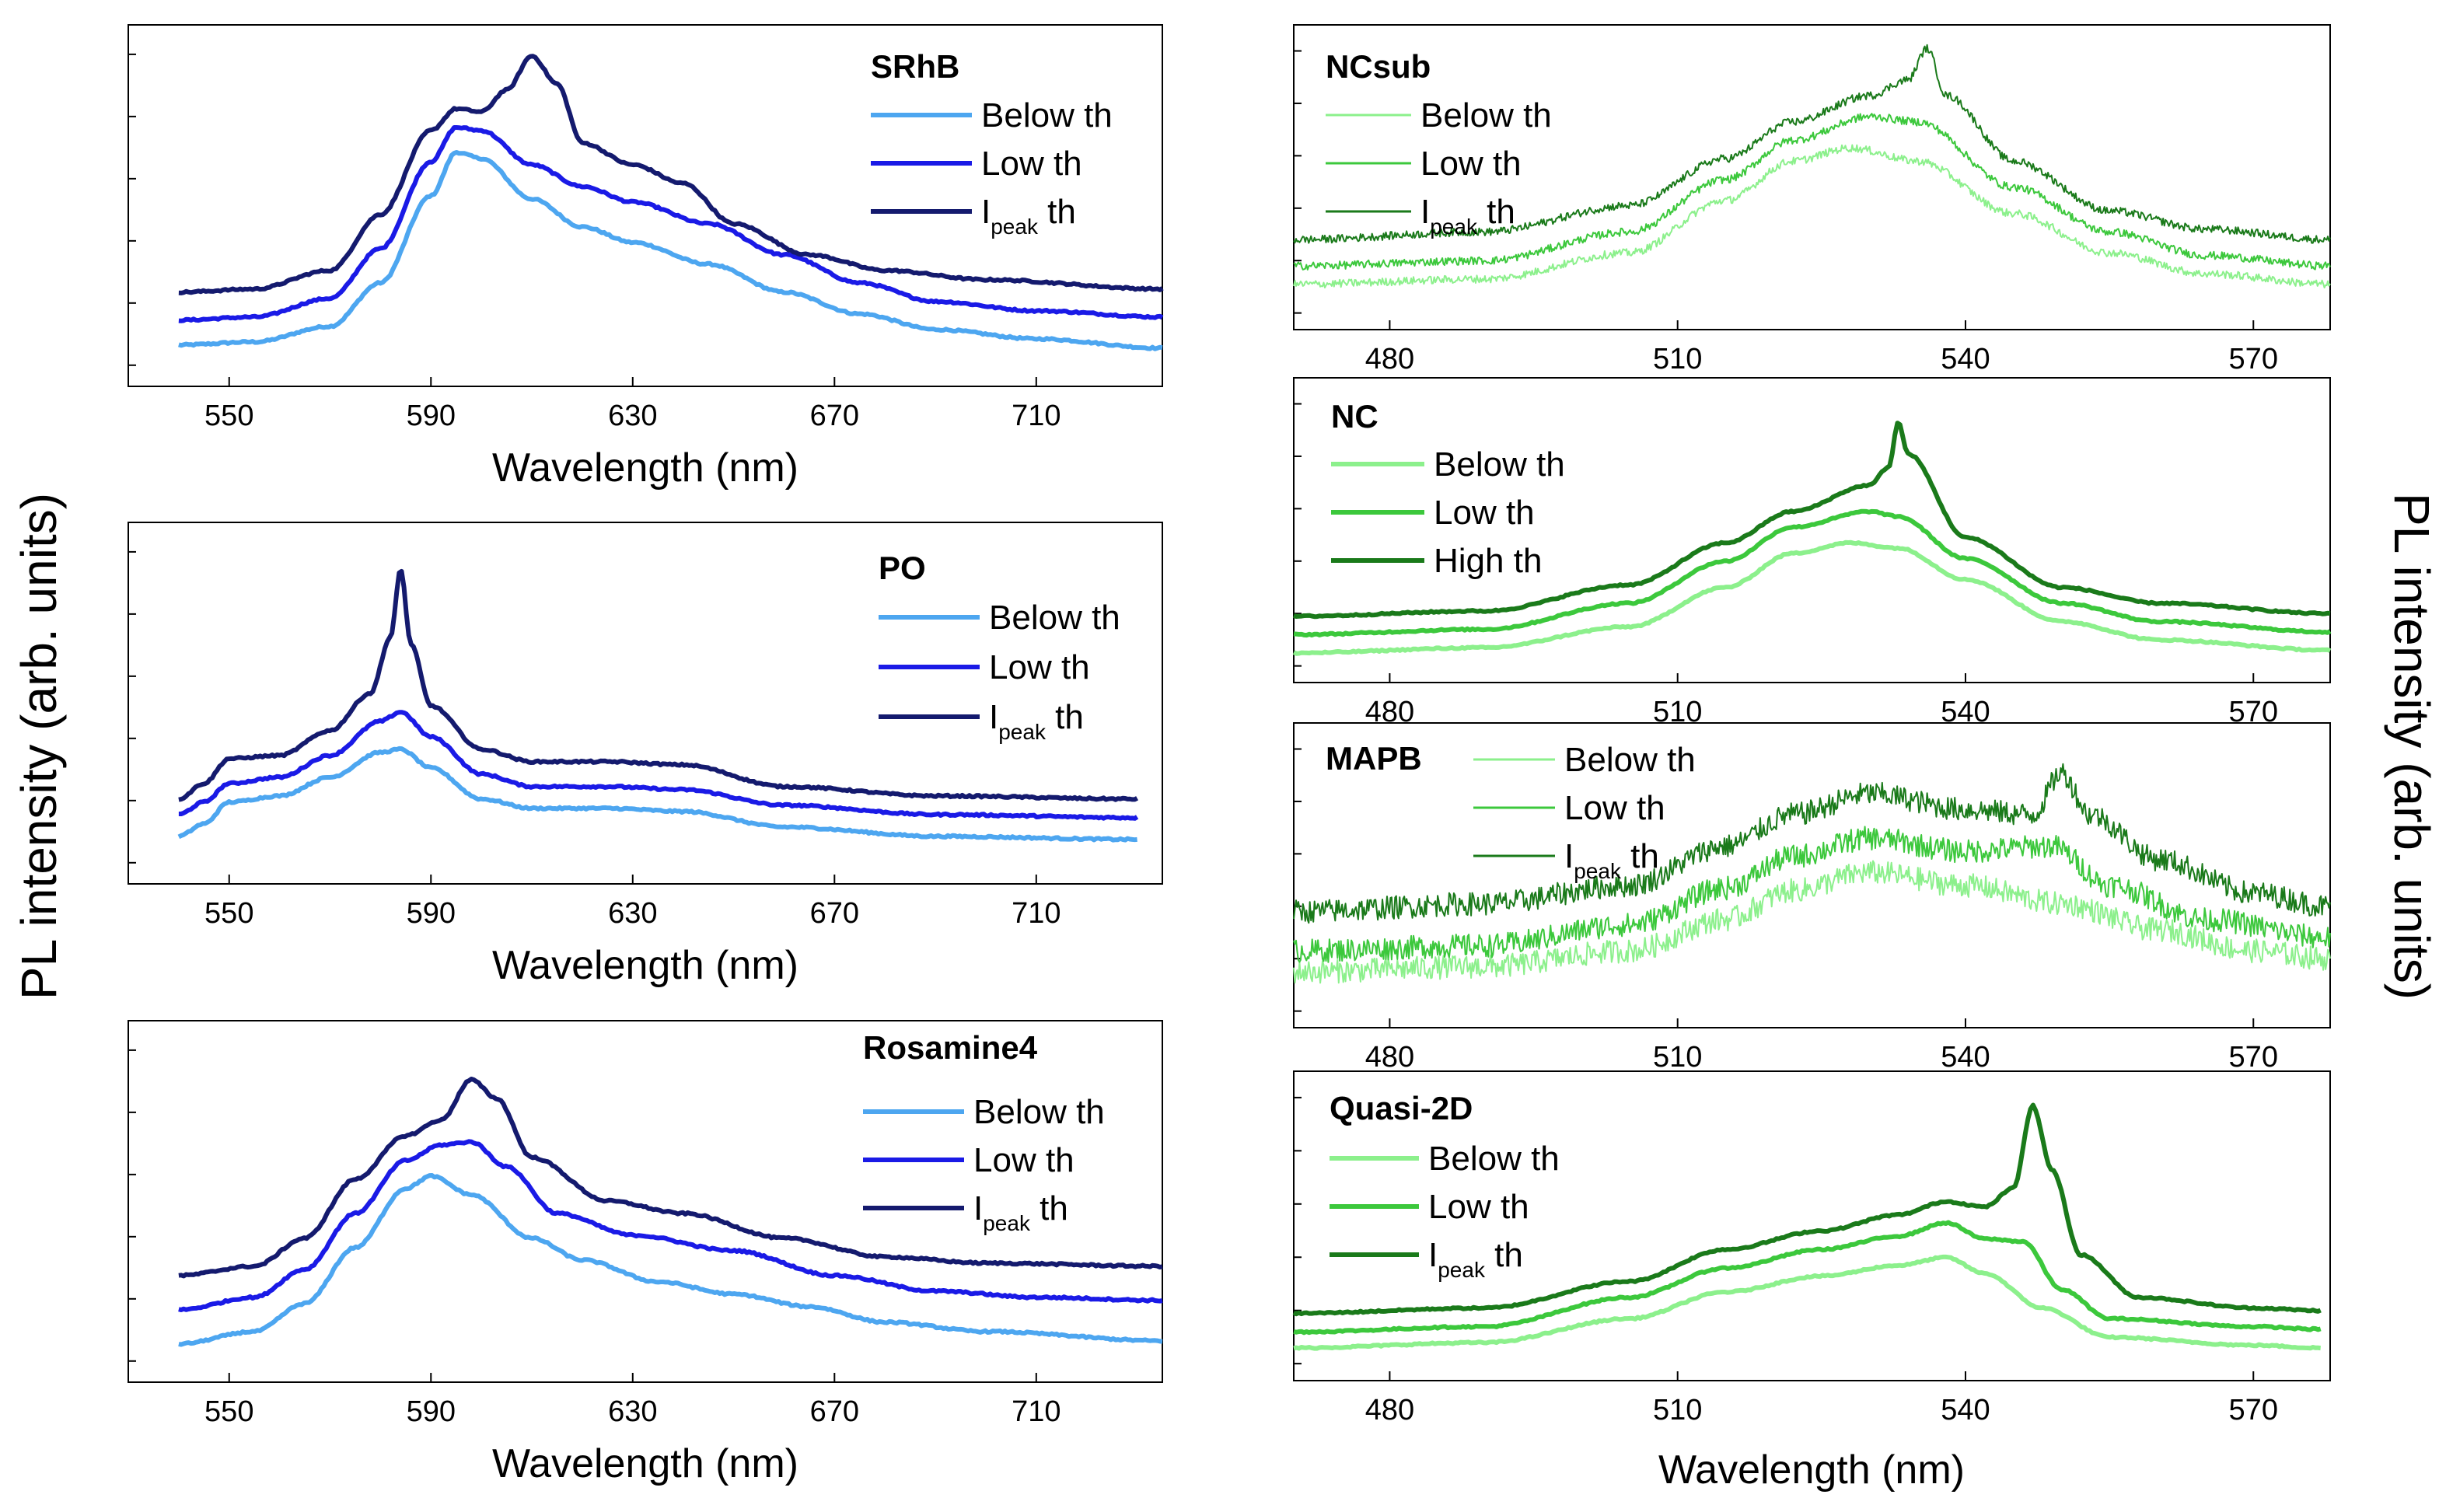  What do you see at coordinates (1488, 561) in the screenshot?
I see `legend-label: High th` at bounding box center [1488, 561].